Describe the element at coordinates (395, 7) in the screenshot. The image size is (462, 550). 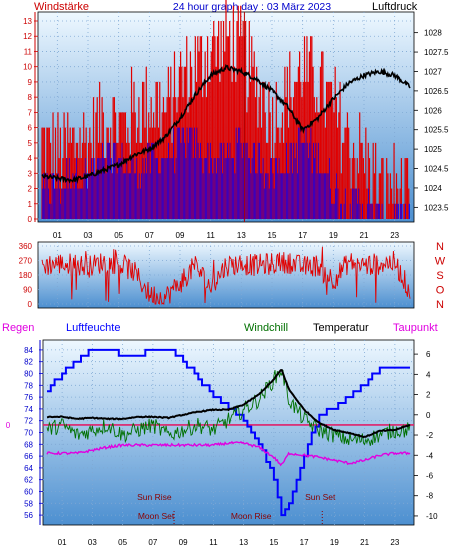
I see `luftdruck-title: Luftdruck` at that location.